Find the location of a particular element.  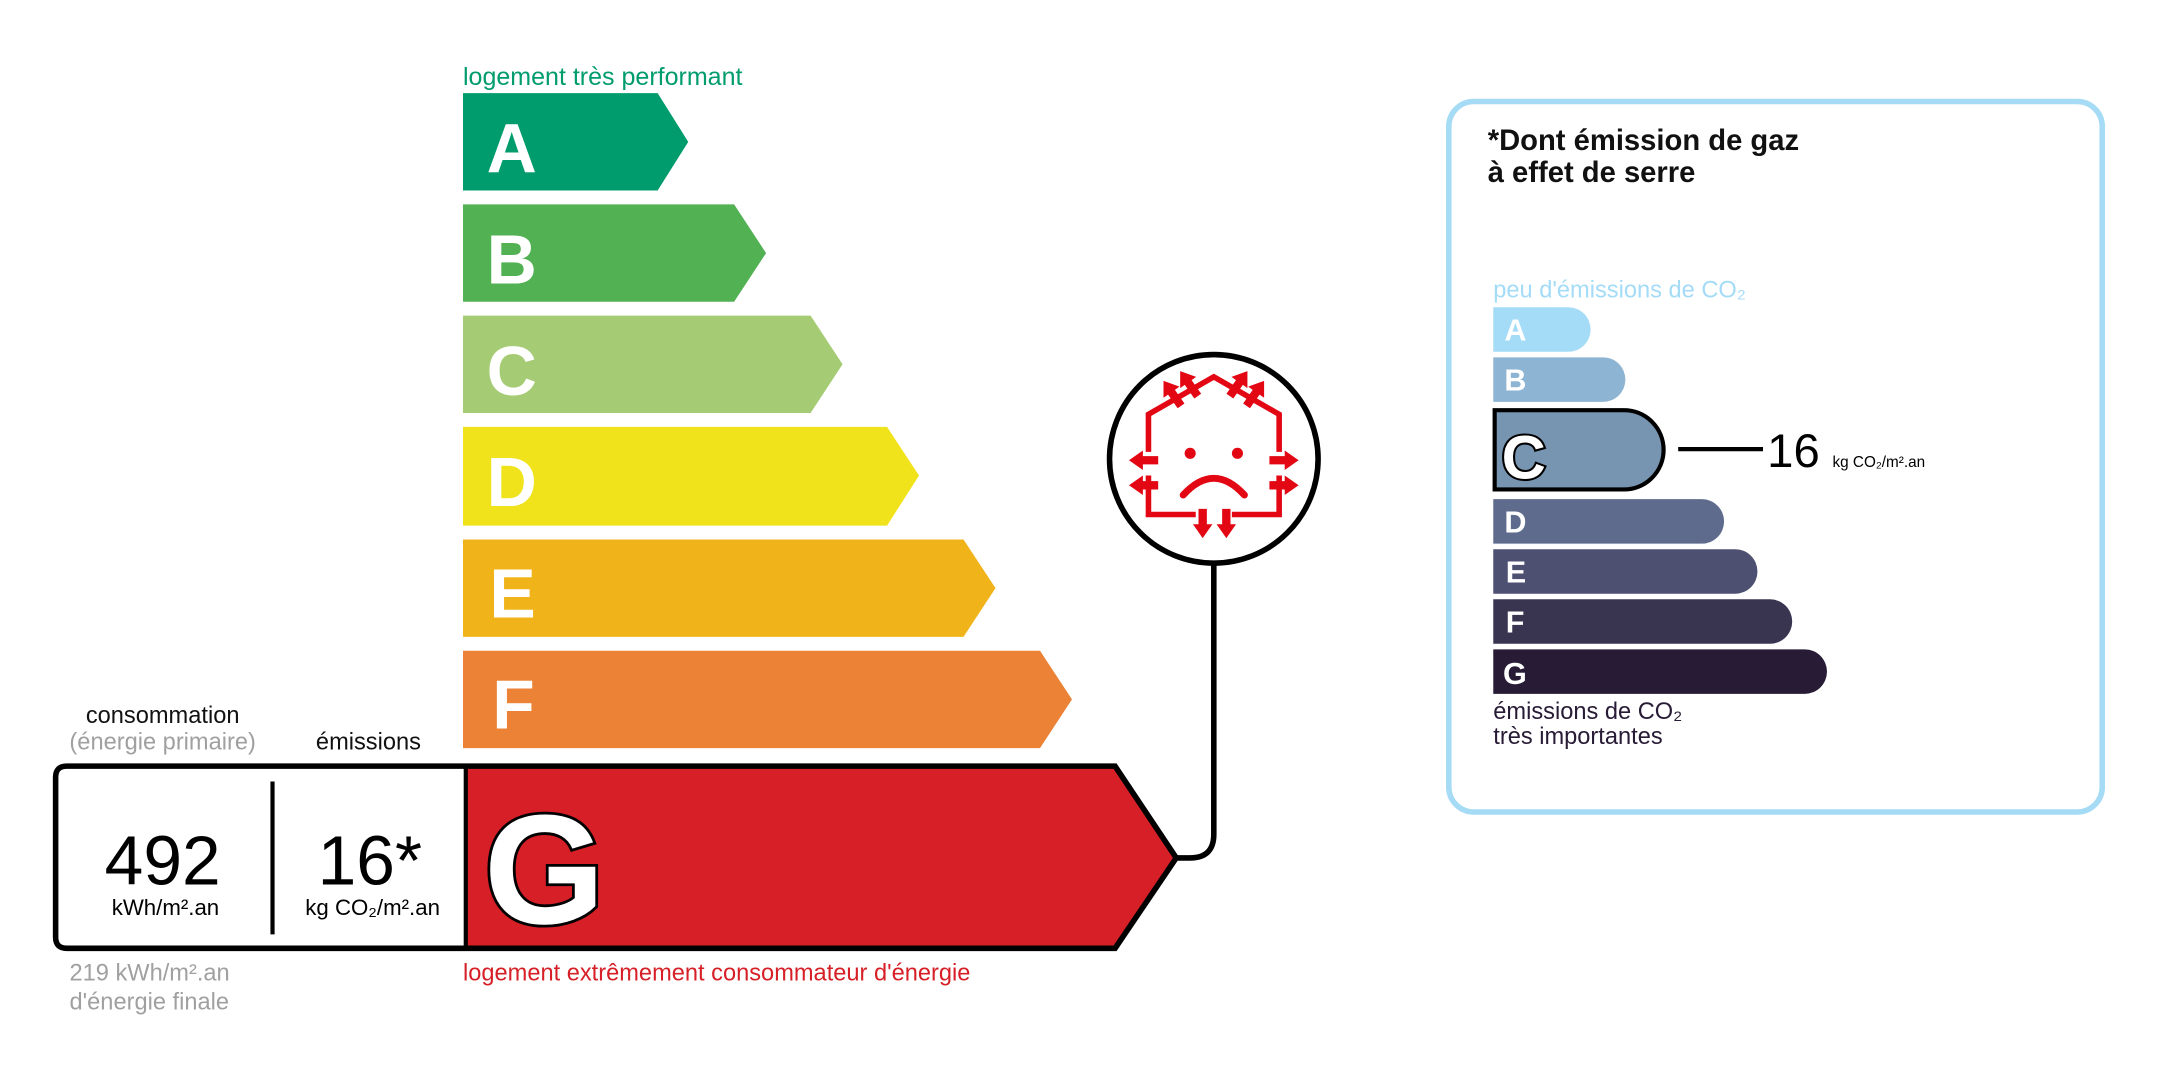

ghg-letter: A is located at coordinates (1515, 331).